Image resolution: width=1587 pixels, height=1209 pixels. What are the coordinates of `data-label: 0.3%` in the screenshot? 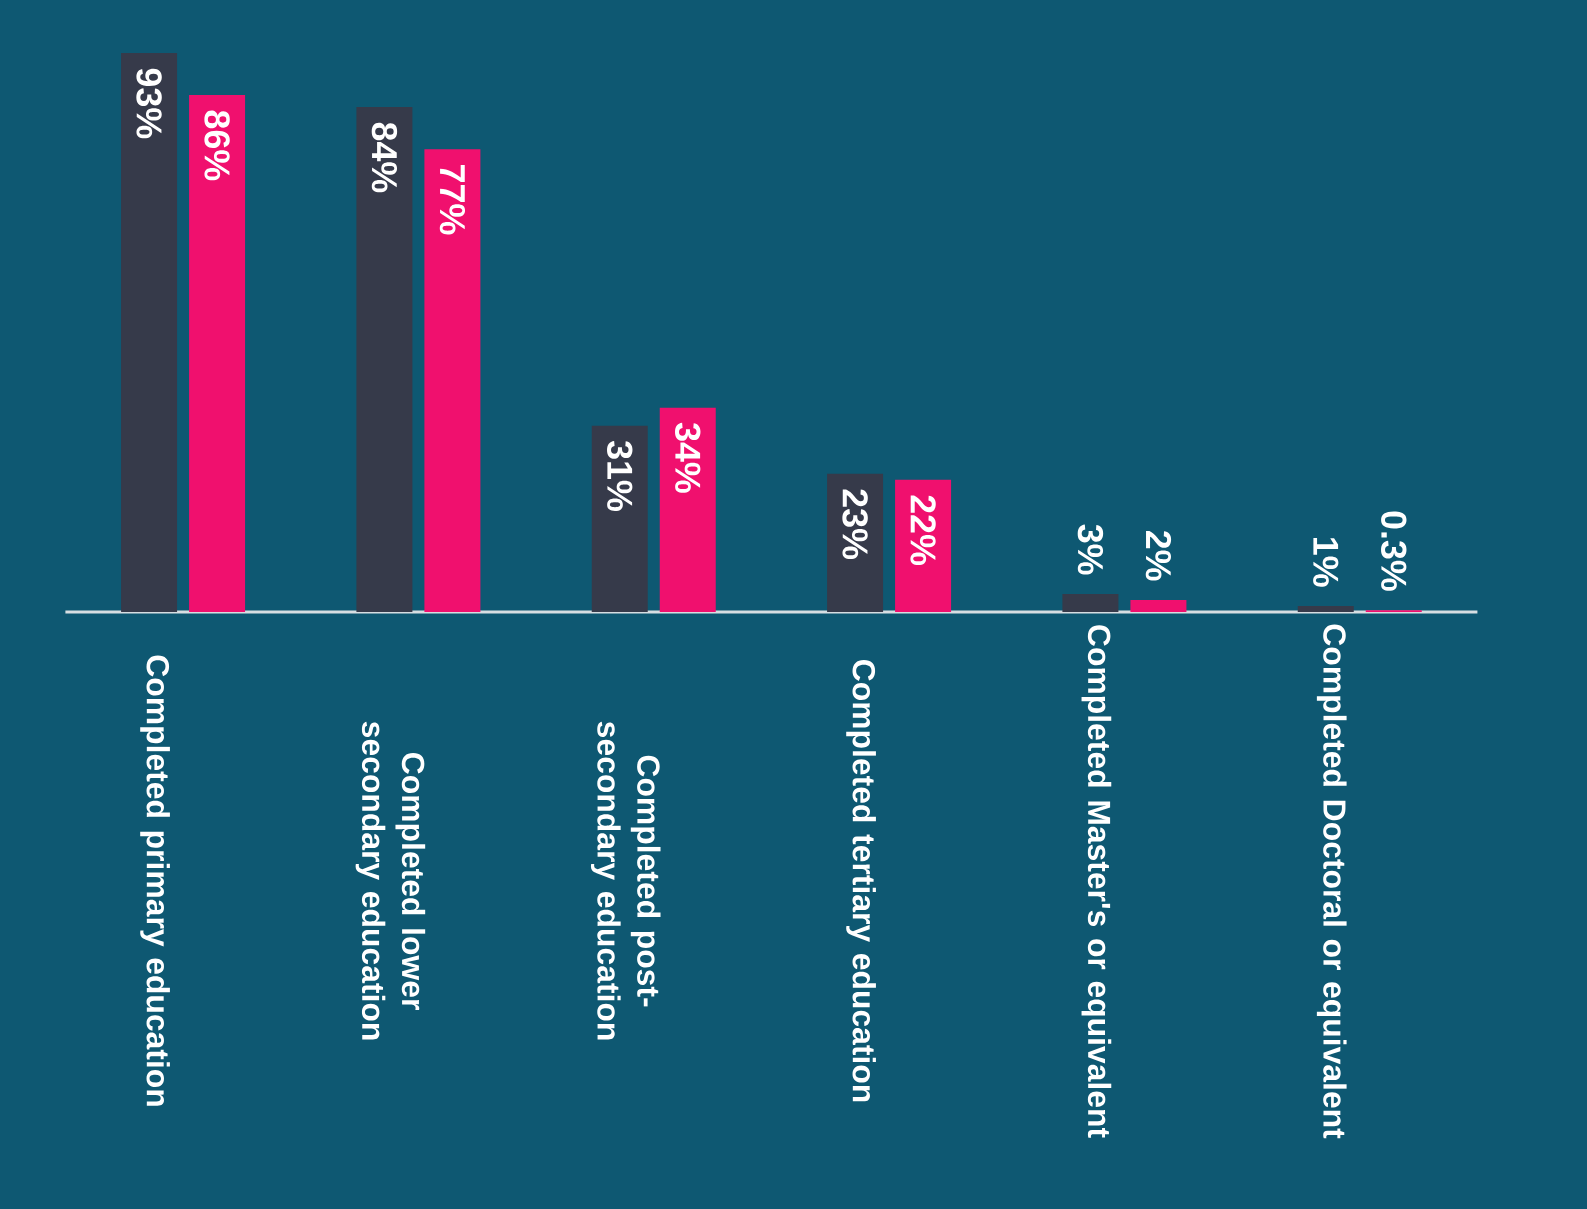 It's located at (1394, 551).